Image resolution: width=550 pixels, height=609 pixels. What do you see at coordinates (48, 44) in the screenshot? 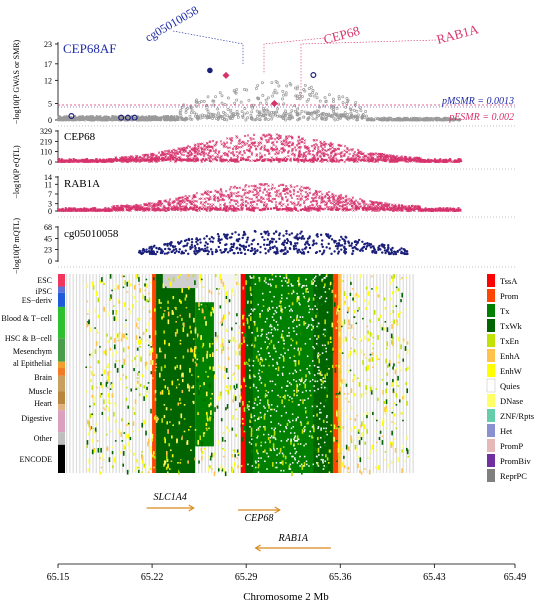
I see `gwas-y-tick-label: 23` at bounding box center [48, 44].